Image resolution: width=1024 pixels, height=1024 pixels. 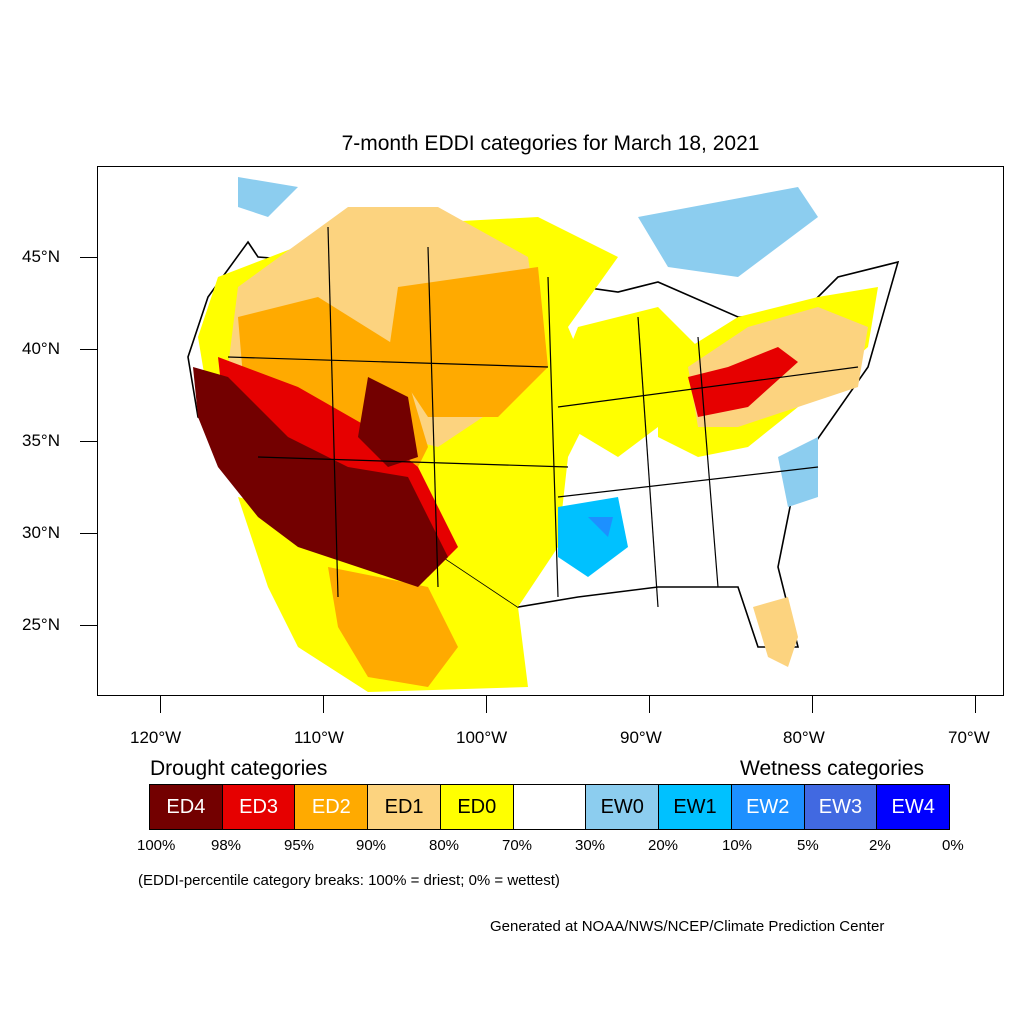 I want to click on legend-box-normal, so click(x=549, y=807).